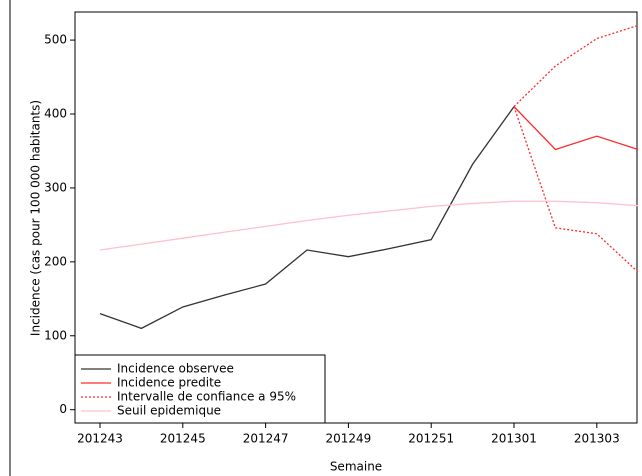 This screenshot has width=642, height=476. What do you see at coordinates (266, 439) in the screenshot?
I see `x-tick-label: 201247` at bounding box center [266, 439].